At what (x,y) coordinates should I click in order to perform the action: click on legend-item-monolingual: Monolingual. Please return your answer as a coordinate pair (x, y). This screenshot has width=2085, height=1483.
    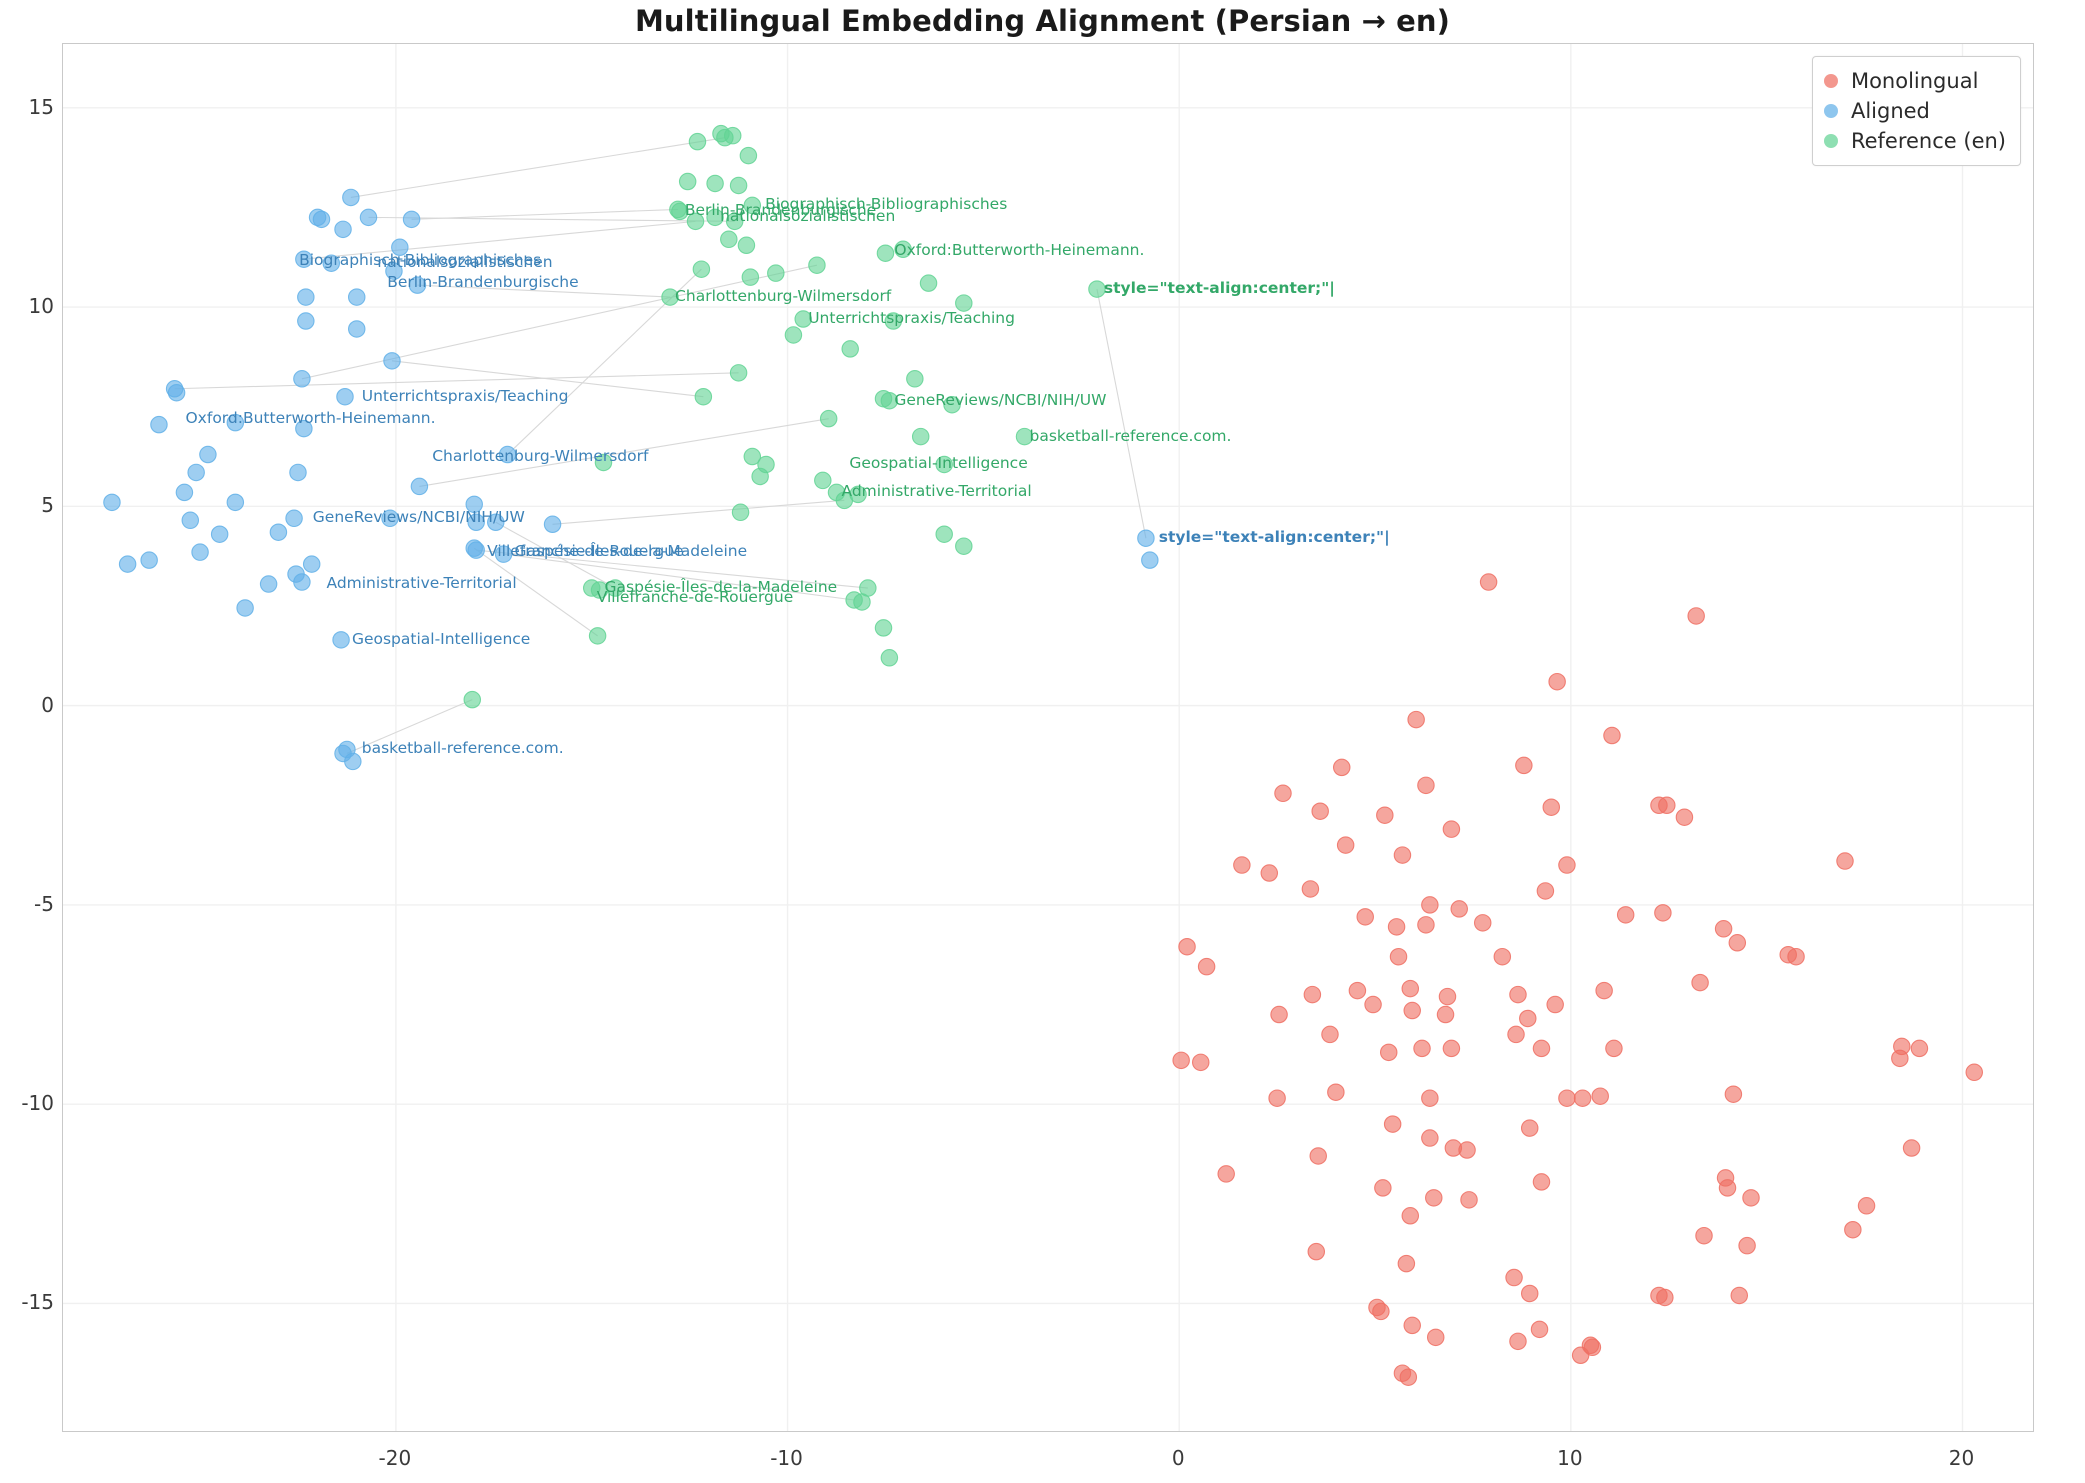
    Looking at the image, I should click on (1914, 81).